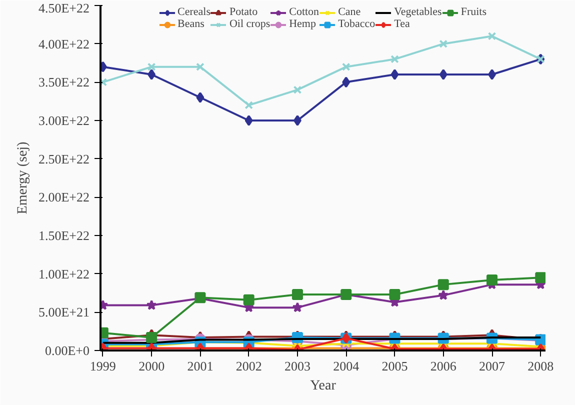  I want to click on legend-label: Hemp, so click(302, 24).